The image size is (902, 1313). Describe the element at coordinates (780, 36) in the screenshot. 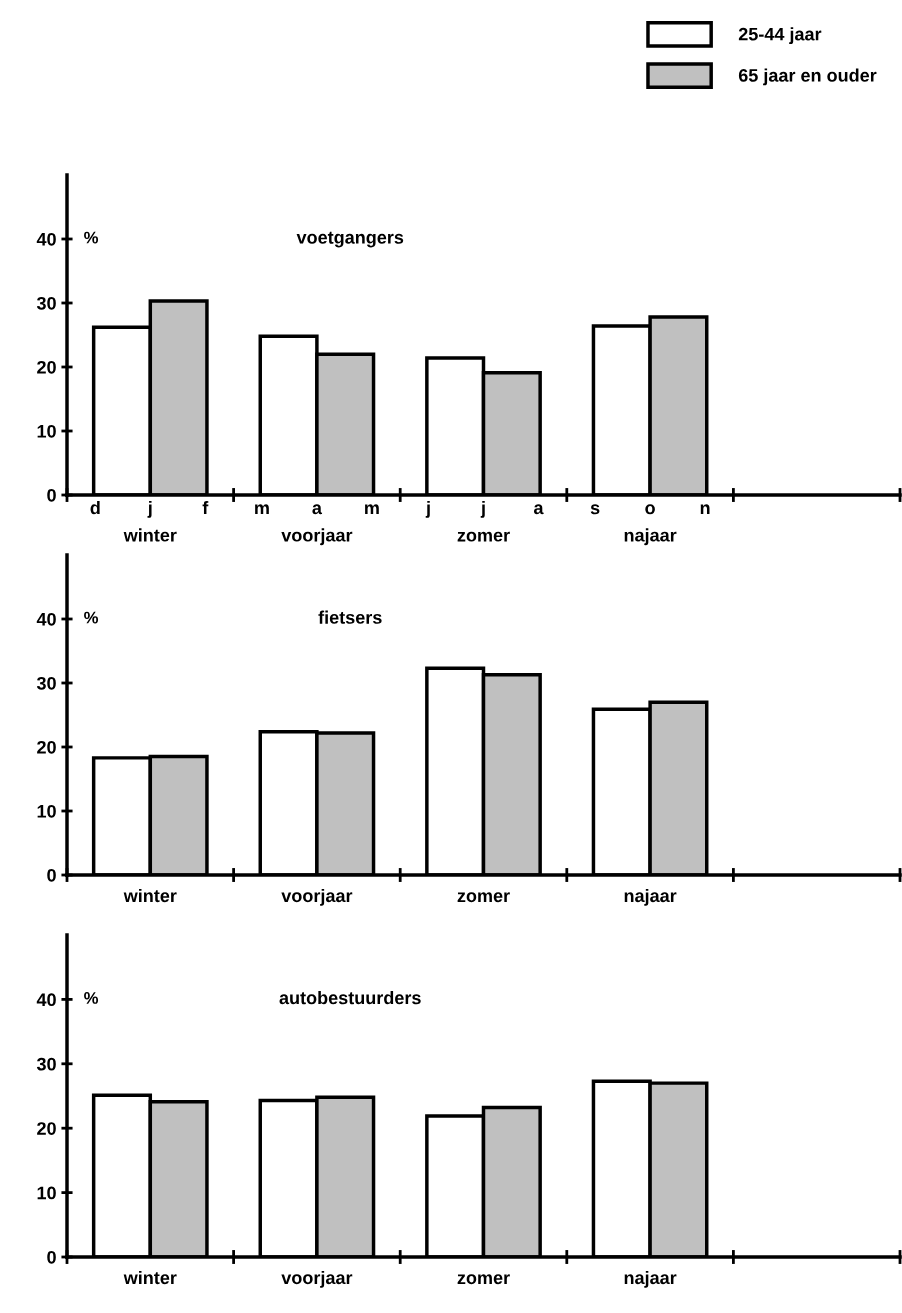

I see `legend-label: 25-44 jaar` at that location.